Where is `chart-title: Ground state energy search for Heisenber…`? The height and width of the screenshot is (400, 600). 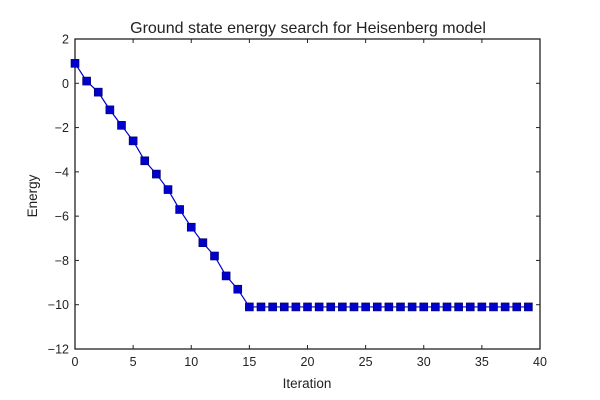
chart-title: Ground state energy search for Heisenber… is located at coordinates (308, 28).